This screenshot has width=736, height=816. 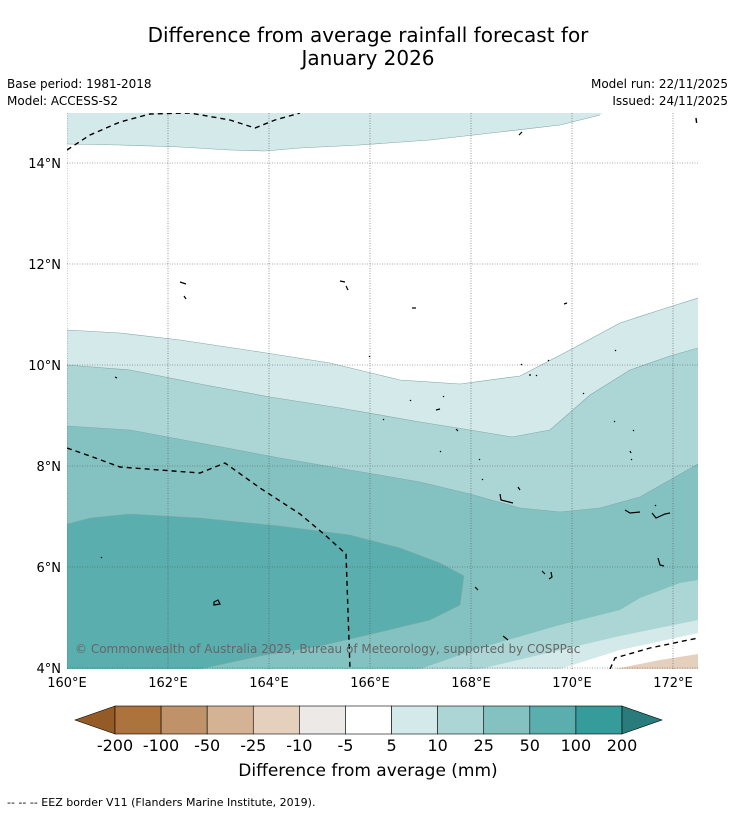 I want to click on lon-label: 172°E, so click(x=673, y=683).